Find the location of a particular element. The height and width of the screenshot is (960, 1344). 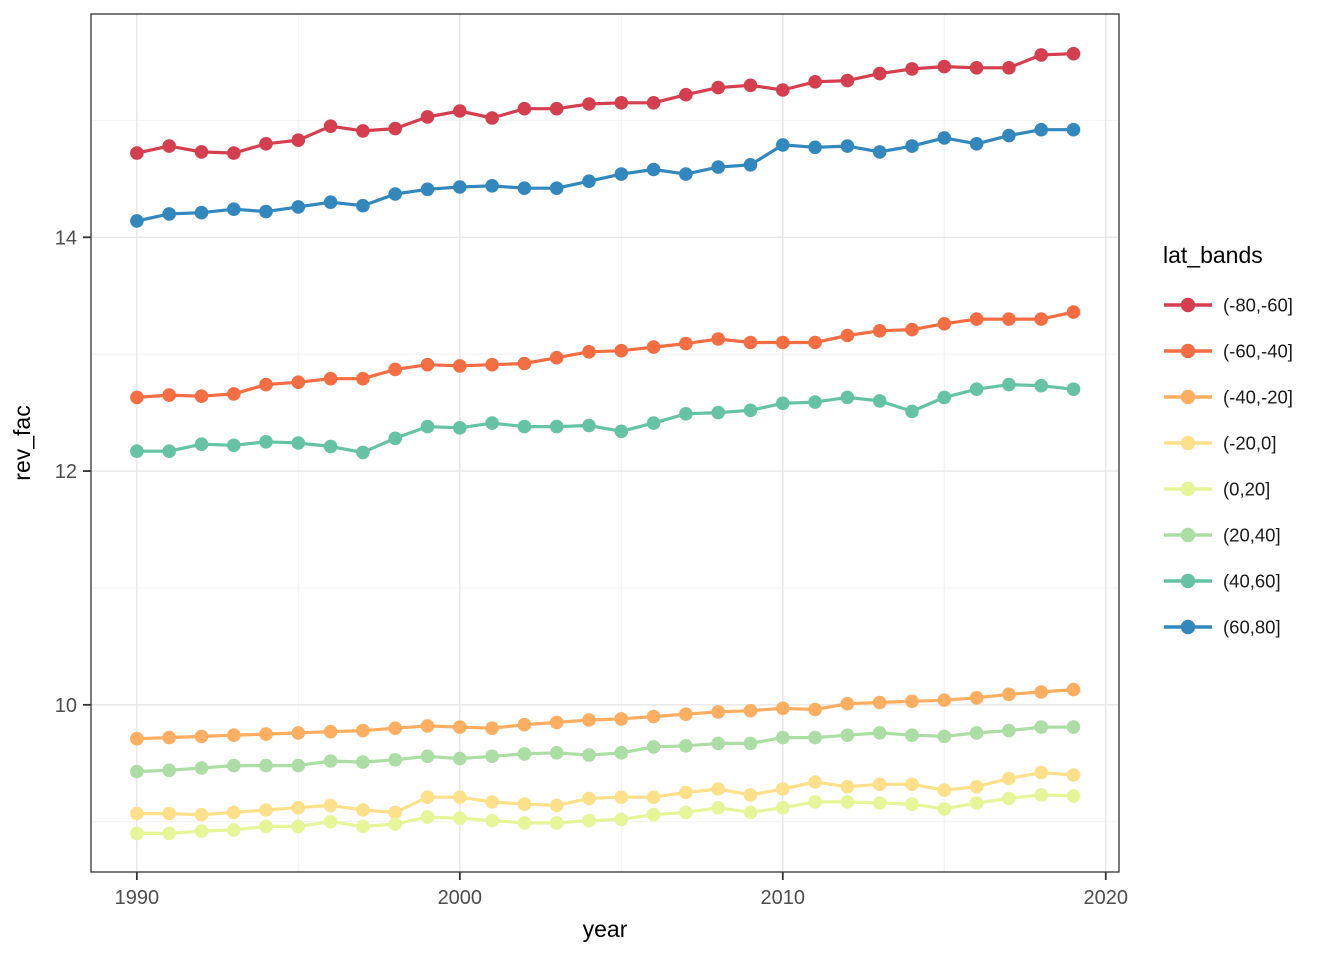

legend-label: (-40,-20] is located at coordinates (1258, 397).